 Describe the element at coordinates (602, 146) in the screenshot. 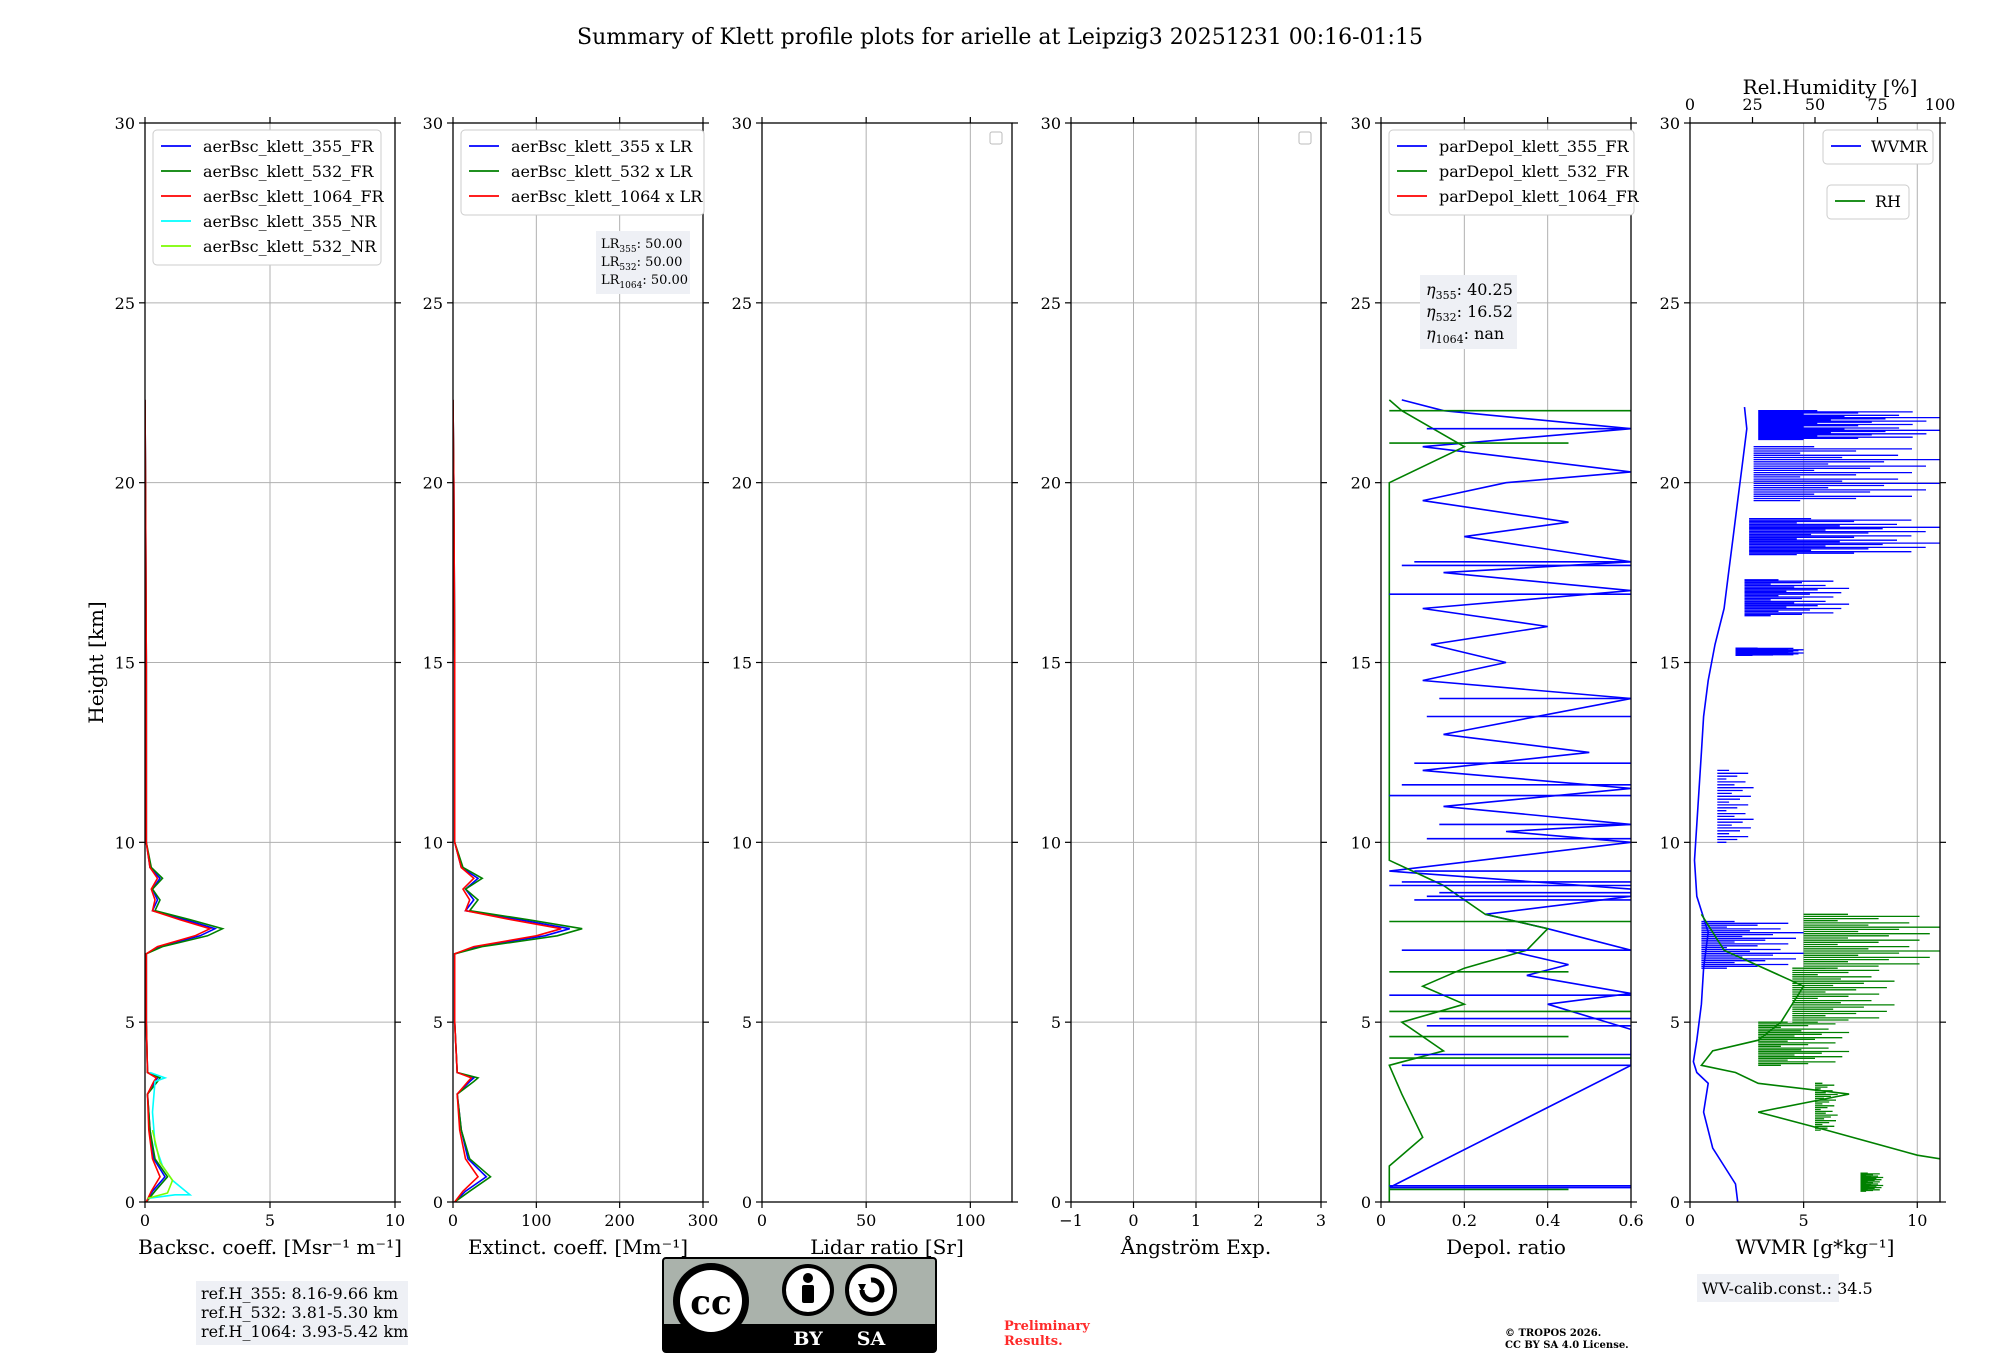

I see `legend-label: aerBsc_klett_355 x LR` at that location.